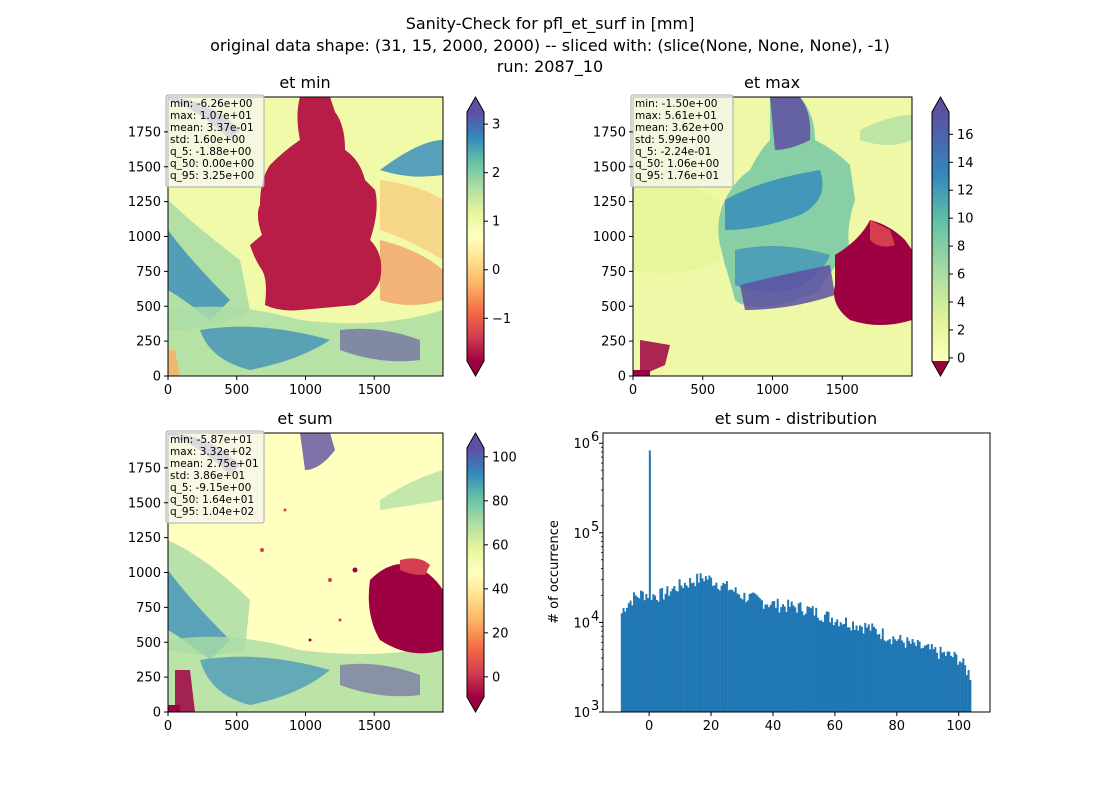 The image size is (1100, 800). What do you see at coordinates (677, 176) in the screenshot?
I see `et-max-stat-line: q_95: 1.76e+01` at bounding box center [677, 176].